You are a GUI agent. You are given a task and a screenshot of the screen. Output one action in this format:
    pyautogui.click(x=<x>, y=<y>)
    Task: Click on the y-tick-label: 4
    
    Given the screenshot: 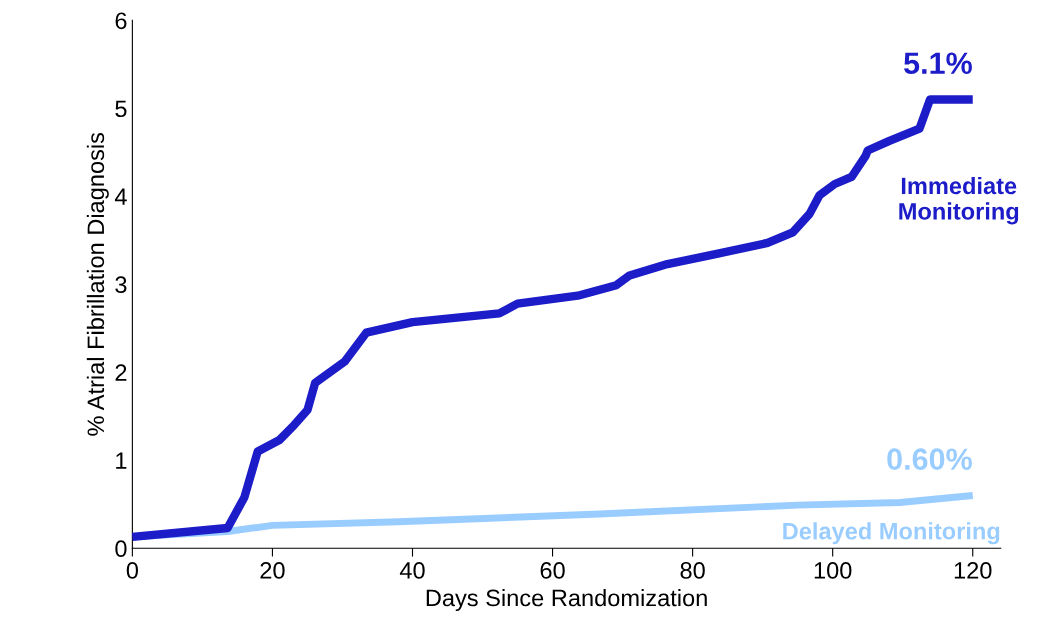 What is the action you would take?
    pyautogui.click(x=120, y=196)
    